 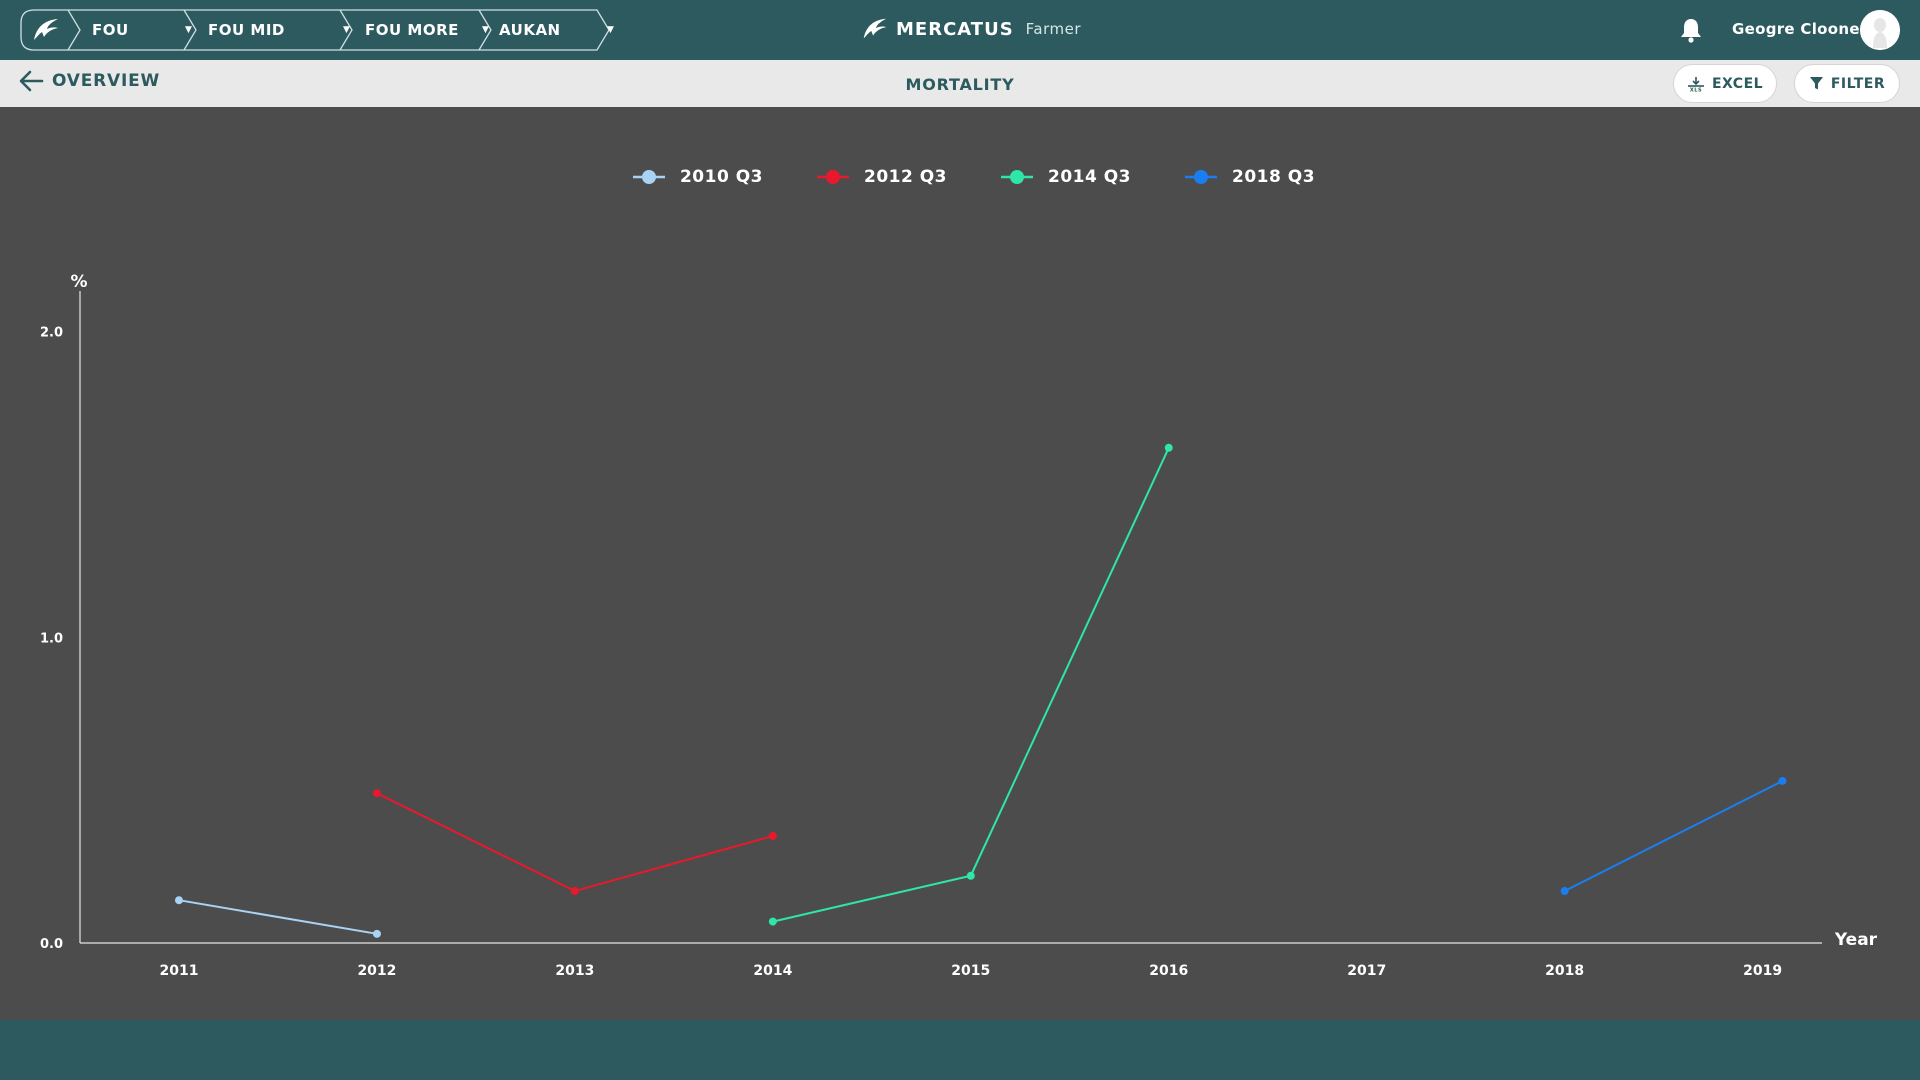 I want to click on x-tick-label: 2013, so click(x=574, y=971).